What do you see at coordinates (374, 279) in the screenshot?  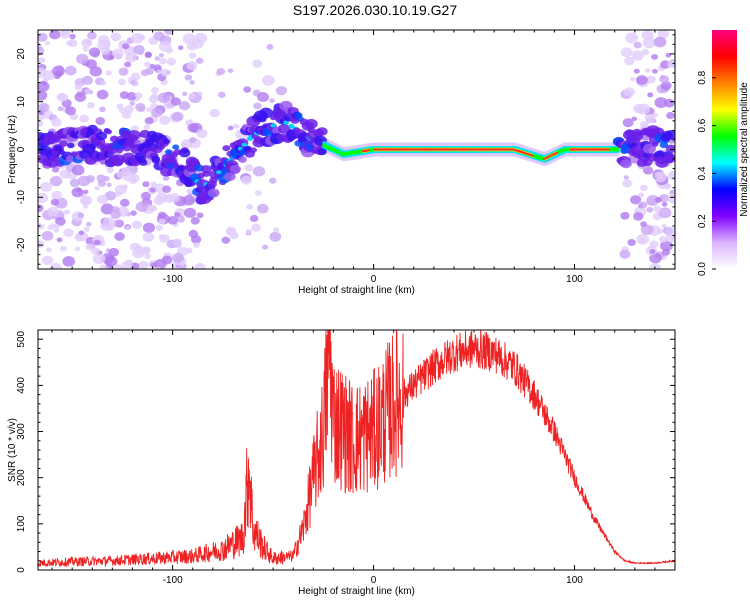 I see `top-x-tick-label: 0` at bounding box center [374, 279].